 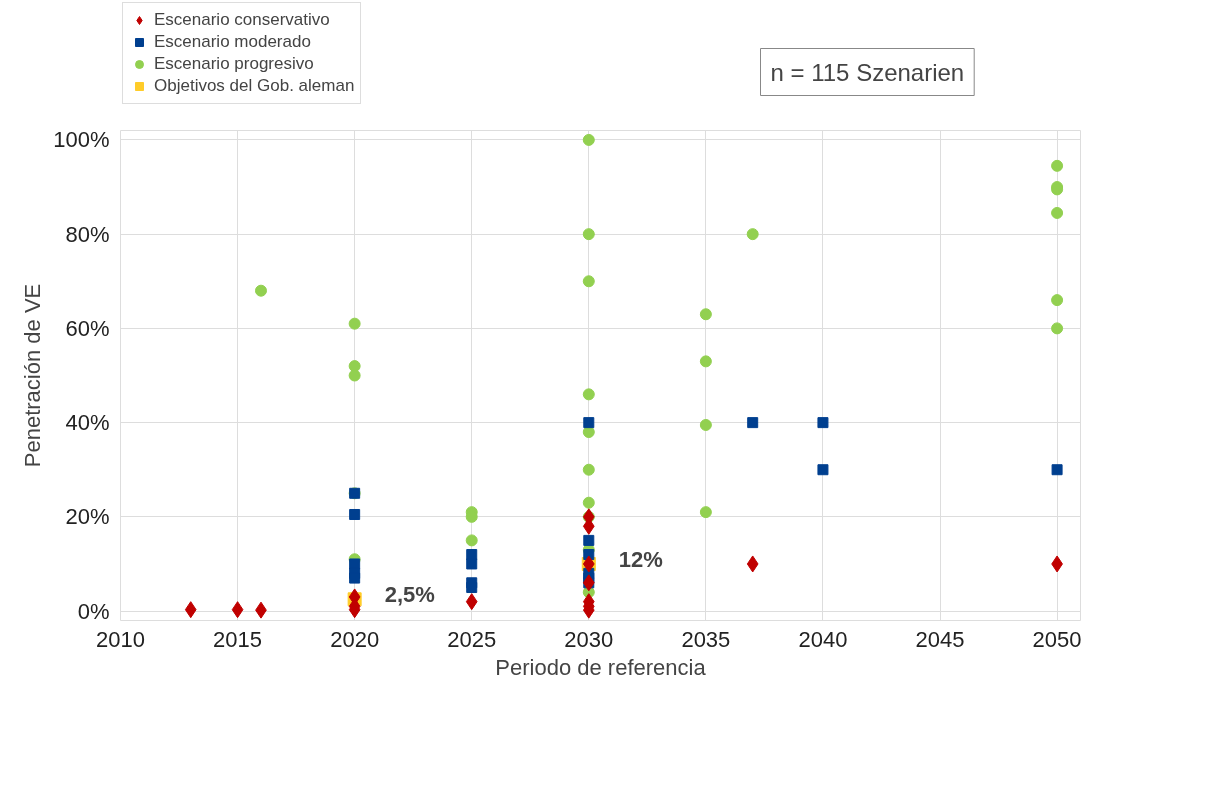 I want to click on annotation: 12%, so click(x=640, y=559).